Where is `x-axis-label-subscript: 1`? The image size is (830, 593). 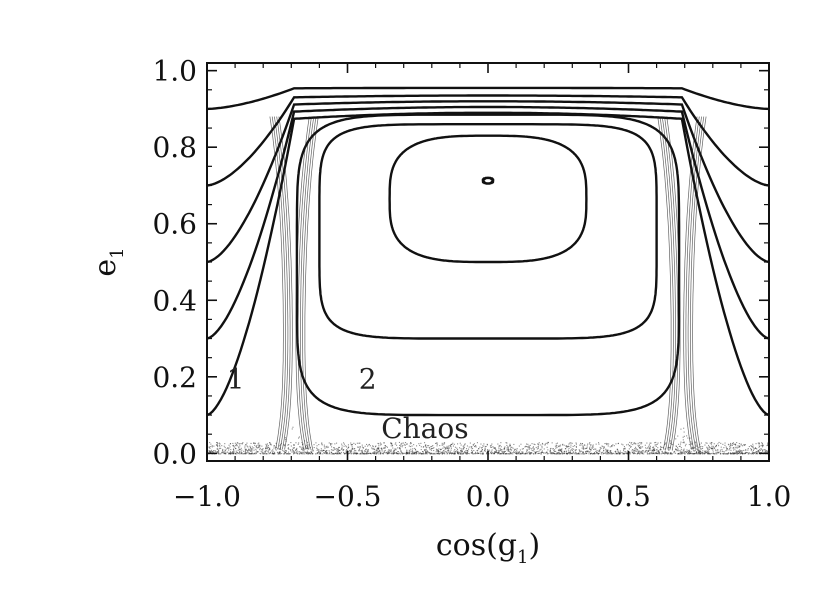 x-axis-label-subscript: 1 is located at coordinates (522, 557).